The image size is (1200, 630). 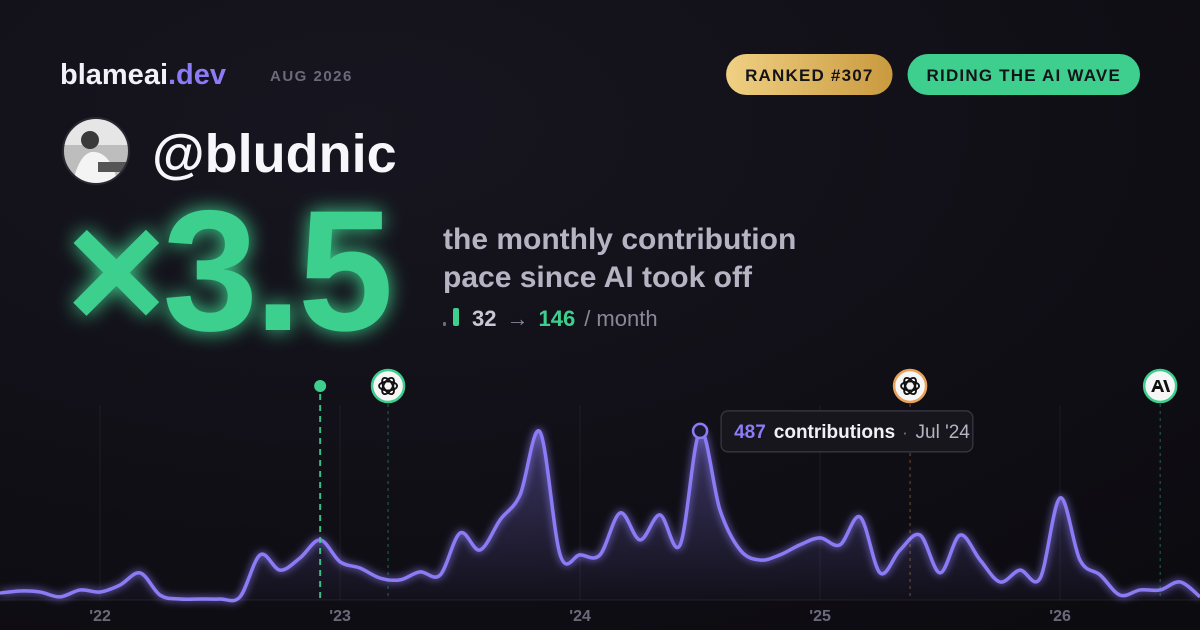 I want to click on tooltip-date: Jul '24, so click(x=943, y=432).